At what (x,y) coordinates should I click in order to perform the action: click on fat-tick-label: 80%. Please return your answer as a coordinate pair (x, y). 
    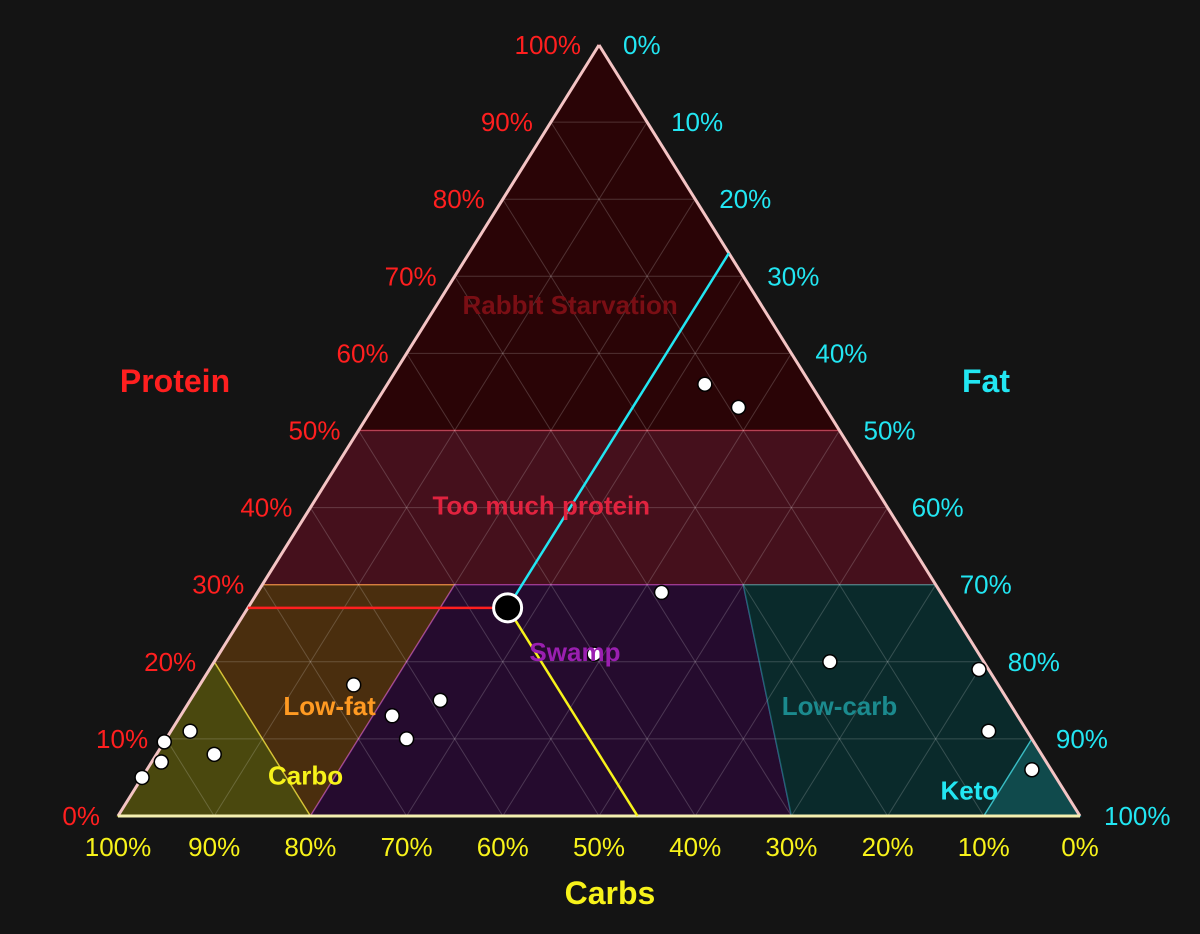
    Looking at the image, I should click on (1034, 662).